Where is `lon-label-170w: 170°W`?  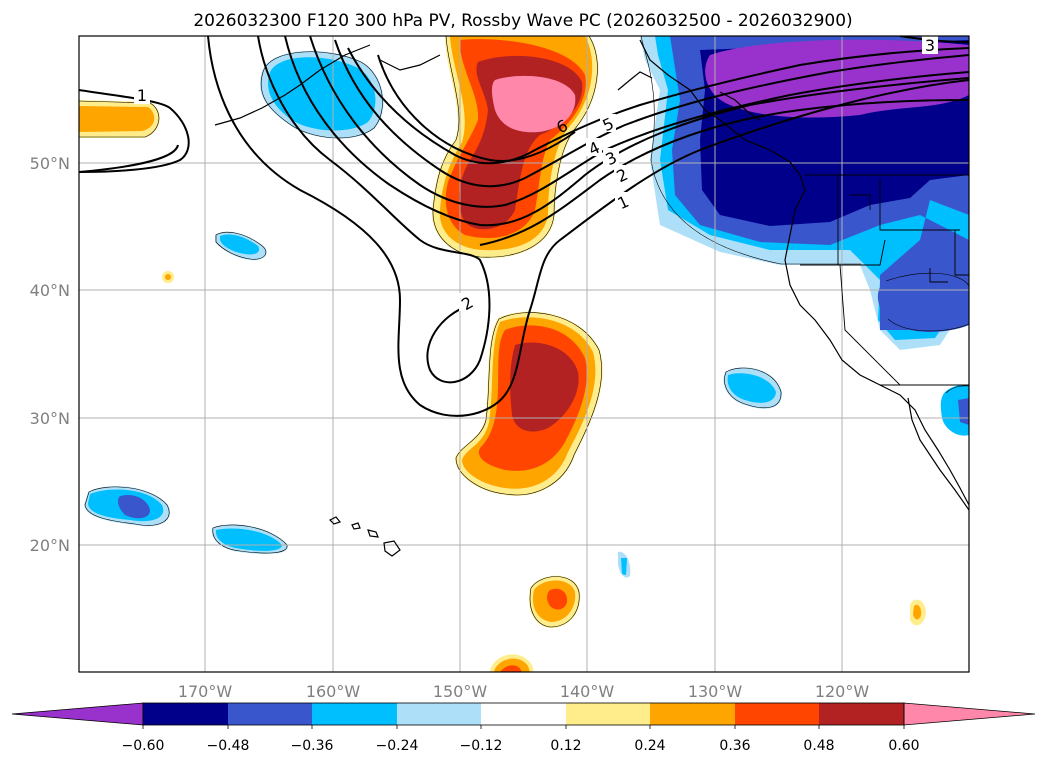 lon-label-170w: 170°W is located at coordinates (205, 691).